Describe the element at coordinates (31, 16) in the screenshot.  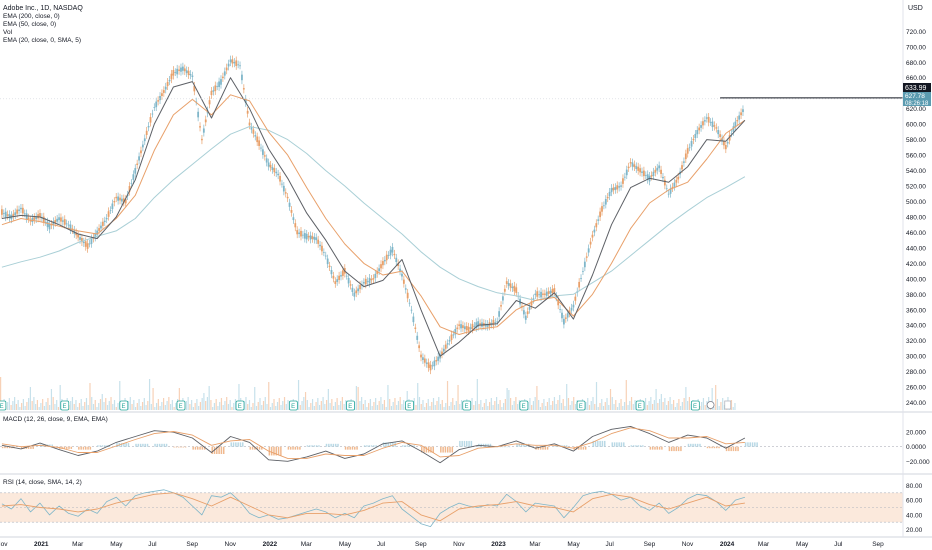
I see `indicator-ema200-label: EMA (200, close, 0)` at that location.